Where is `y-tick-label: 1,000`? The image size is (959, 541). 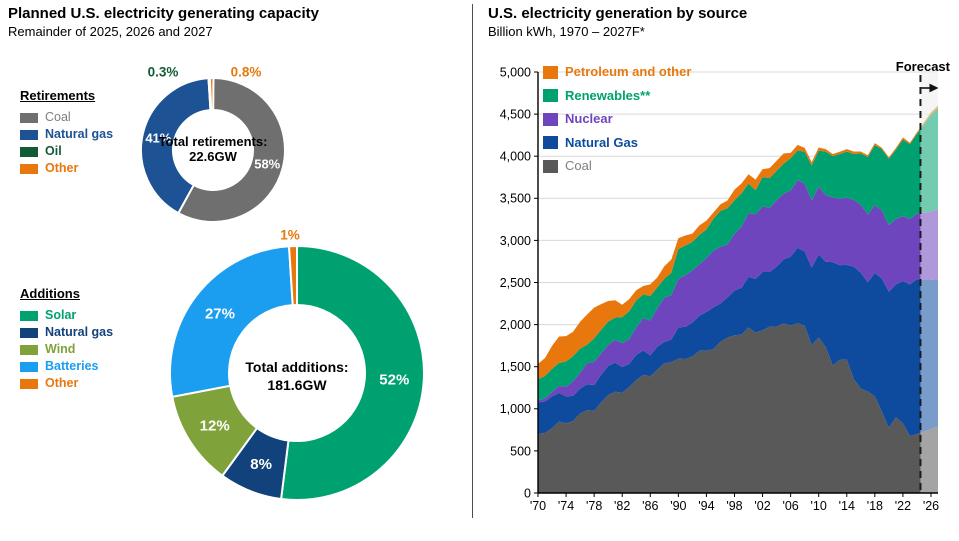
y-tick-label: 1,000 is located at coordinates (515, 409).